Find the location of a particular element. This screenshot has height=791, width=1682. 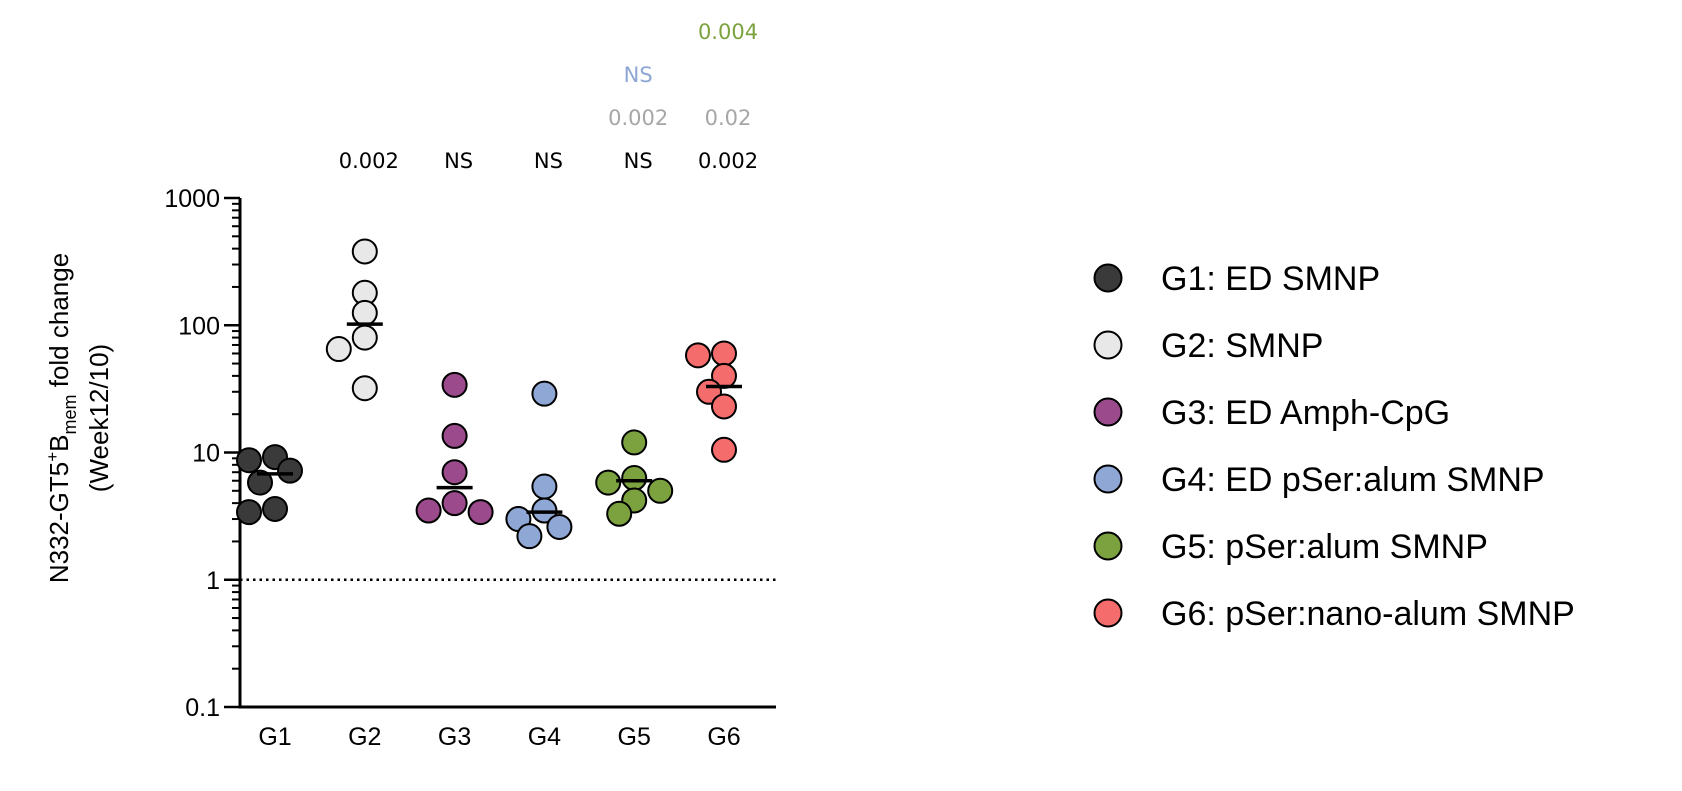

x-tick-label-g2: G2 is located at coordinates (364, 737).